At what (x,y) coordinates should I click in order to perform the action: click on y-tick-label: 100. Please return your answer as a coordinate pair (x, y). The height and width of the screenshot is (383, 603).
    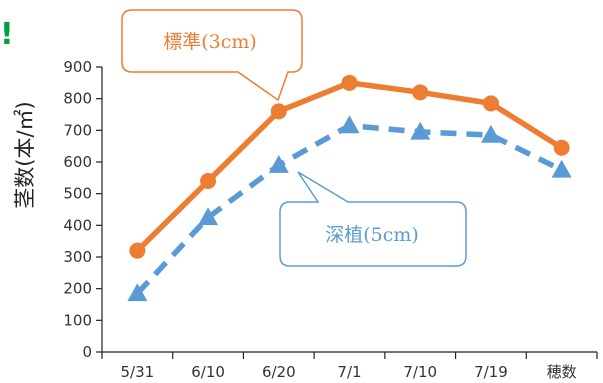
    Looking at the image, I should click on (77, 320).